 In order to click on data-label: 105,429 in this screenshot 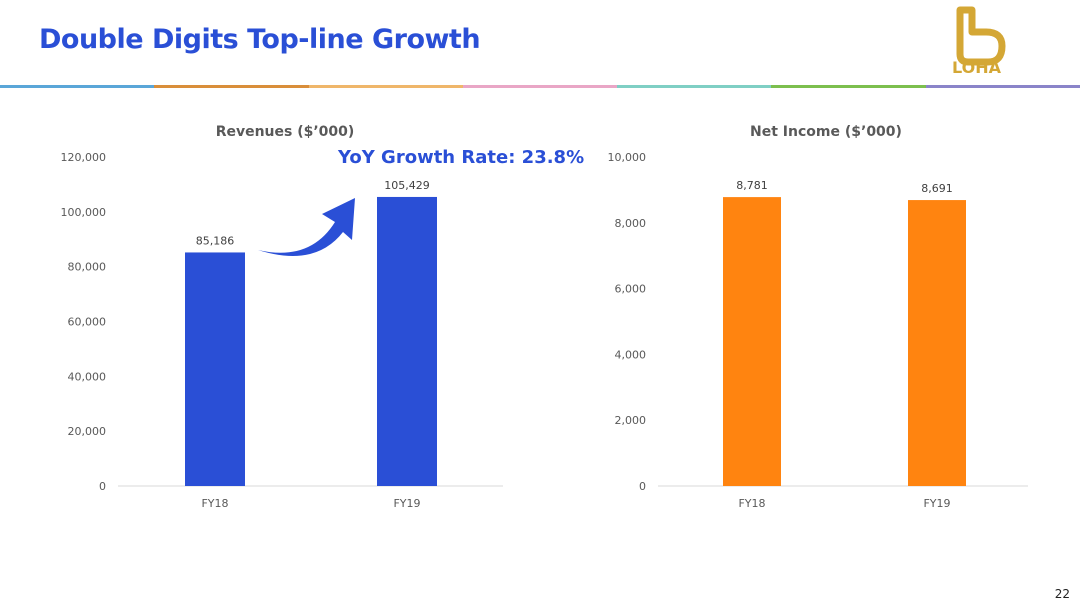, I will do `click(407, 185)`.